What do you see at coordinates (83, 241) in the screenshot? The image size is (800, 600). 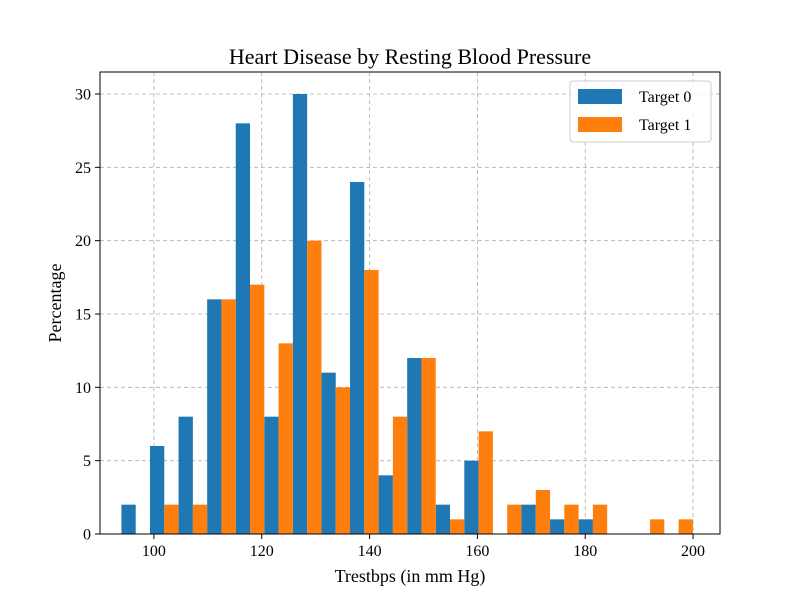 I see `y-tick-label: 20` at bounding box center [83, 241].